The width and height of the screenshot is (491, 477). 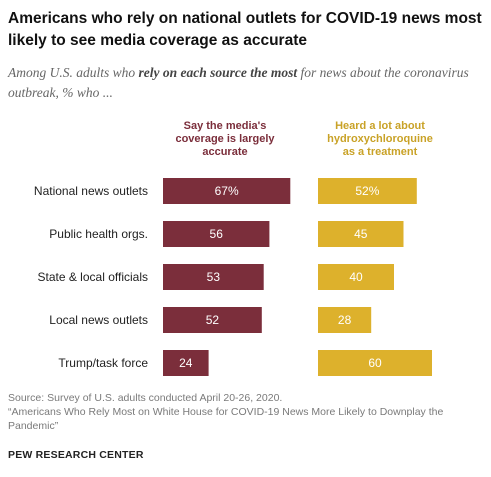 What do you see at coordinates (380, 139) in the screenshot?
I see `series-header-2-line-2: hydroxychloroquine` at bounding box center [380, 139].